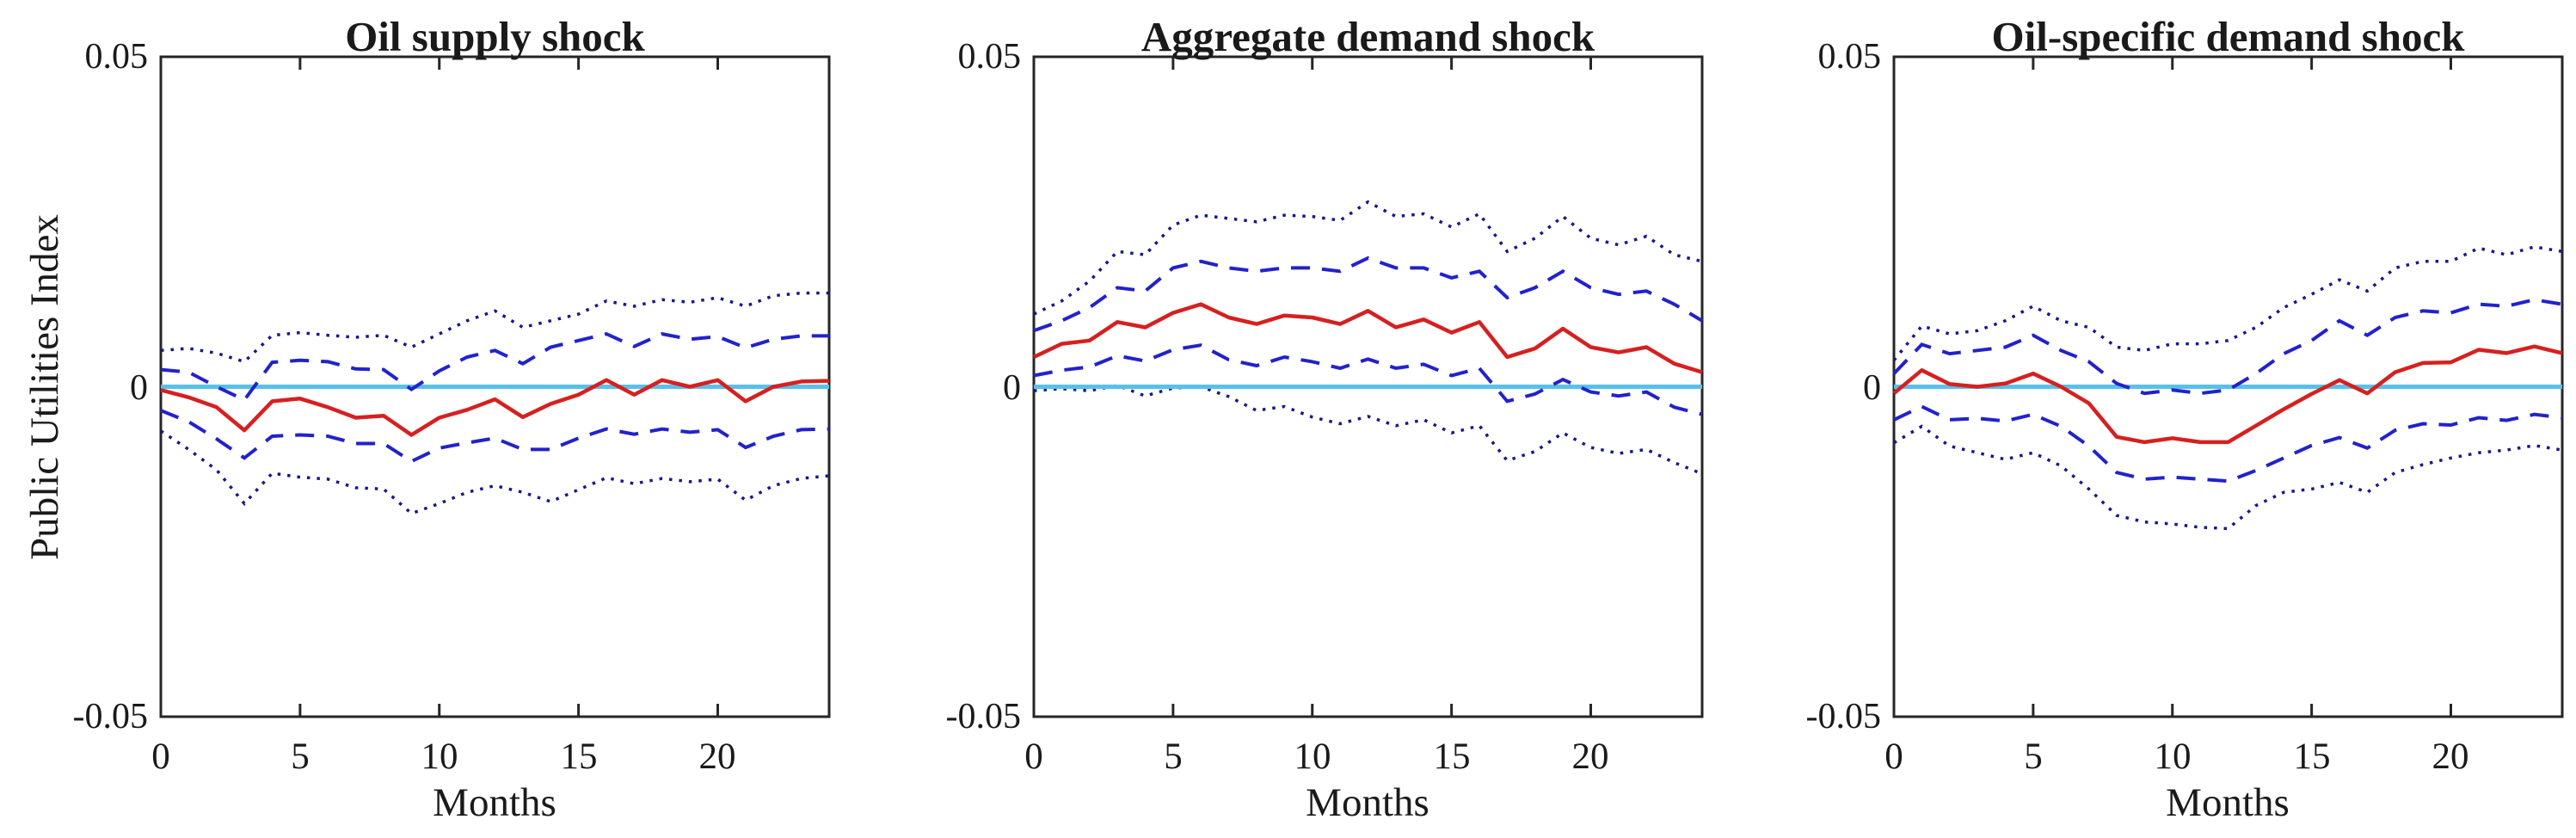 This screenshot has width=2576, height=838. What do you see at coordinates (1367, 36) in the screenshot?
I see `panel-title-aggregate-demand: Aggregate demand shock` at bounding box center [1367, 36].